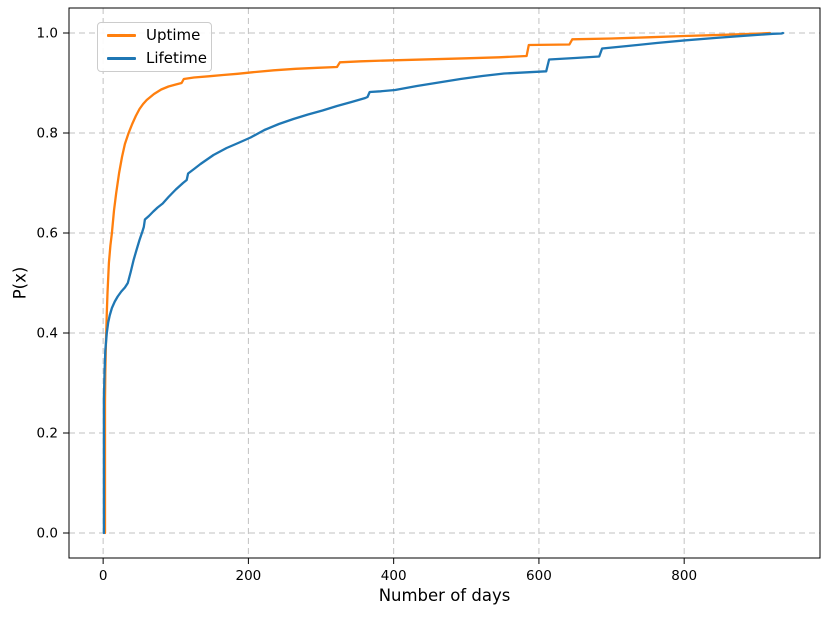  What do you see at coordinates (47, 334) in the screenshot?
I see `y-tick-label: 0.4` at bounding box center [47, 334].